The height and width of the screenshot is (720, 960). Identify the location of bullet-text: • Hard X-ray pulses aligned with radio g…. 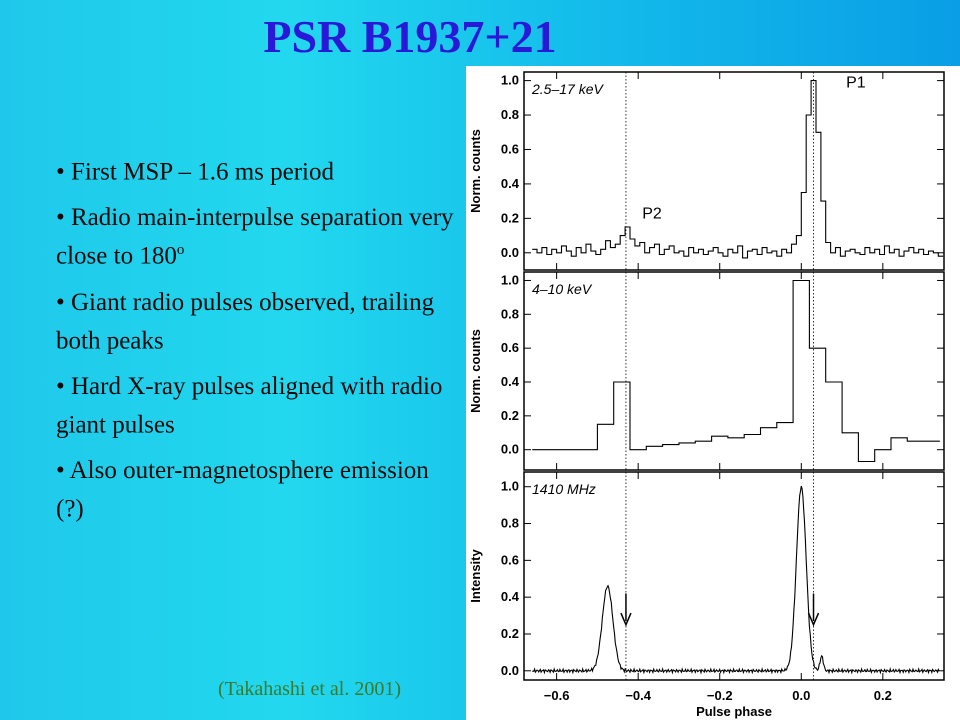
(249, 405).